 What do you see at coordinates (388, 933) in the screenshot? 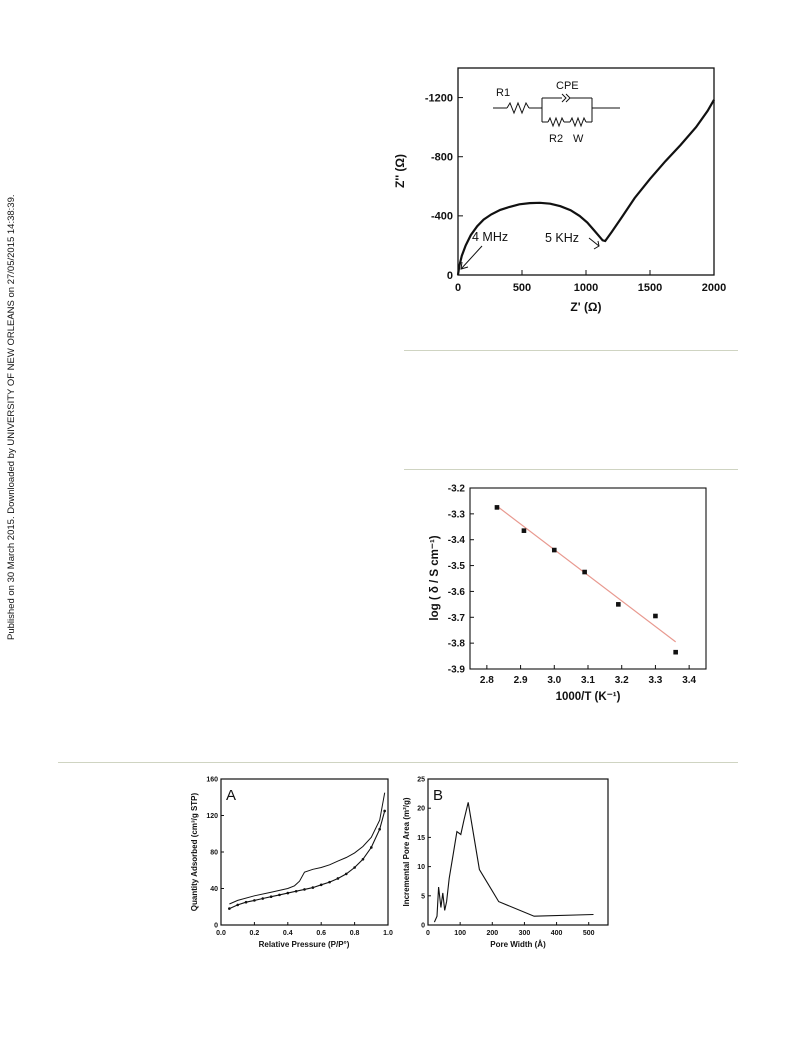
I see `isotherm-x-tick-label: 1.0` at bounding box center [388, 933].